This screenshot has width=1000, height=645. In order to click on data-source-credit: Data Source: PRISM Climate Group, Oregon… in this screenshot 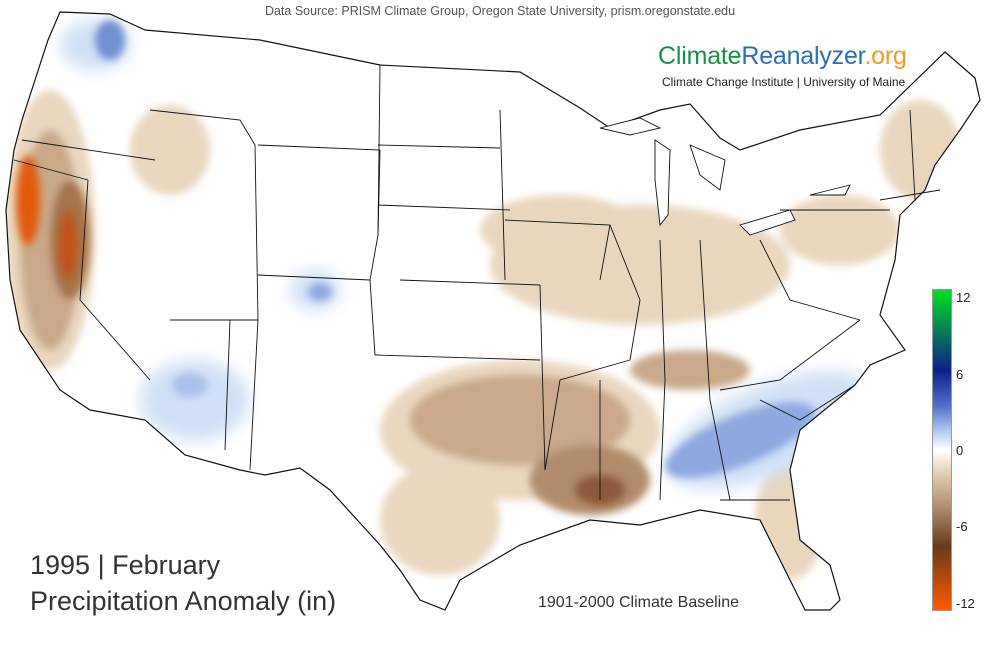, I will do `click(500, 11)`.